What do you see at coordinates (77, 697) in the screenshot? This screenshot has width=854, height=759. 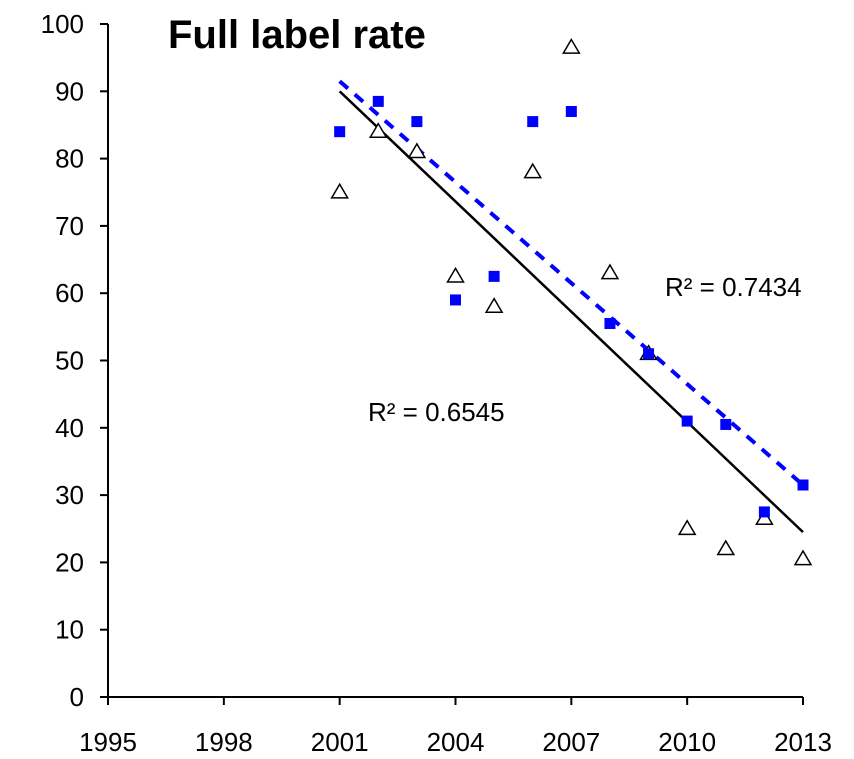 I see `y-tick-label: 0` at bounding box center [77, 697].